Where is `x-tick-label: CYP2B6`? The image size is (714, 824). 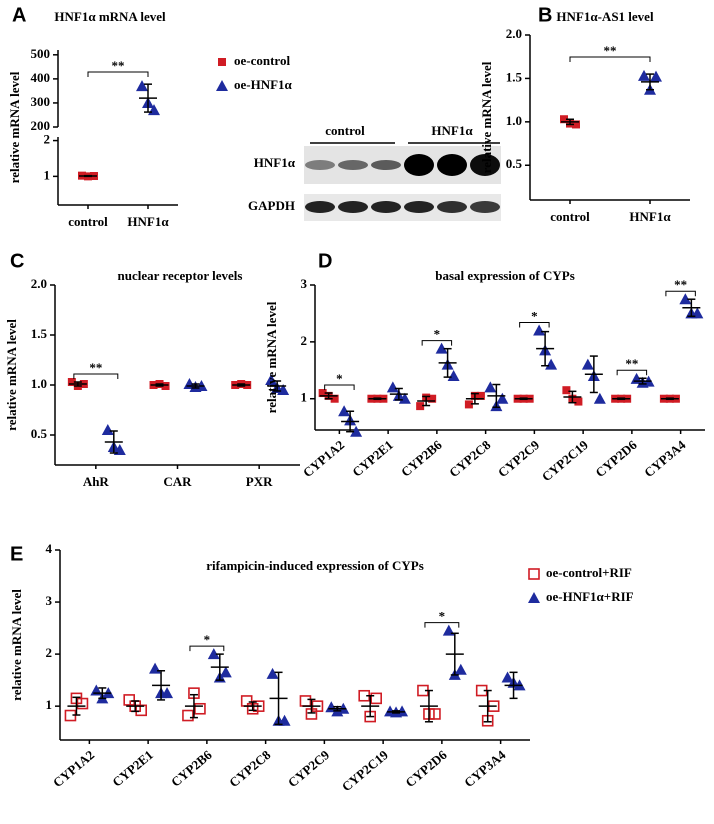
x-tick-label: CYP2B6 is located at coordinates (191, 768).